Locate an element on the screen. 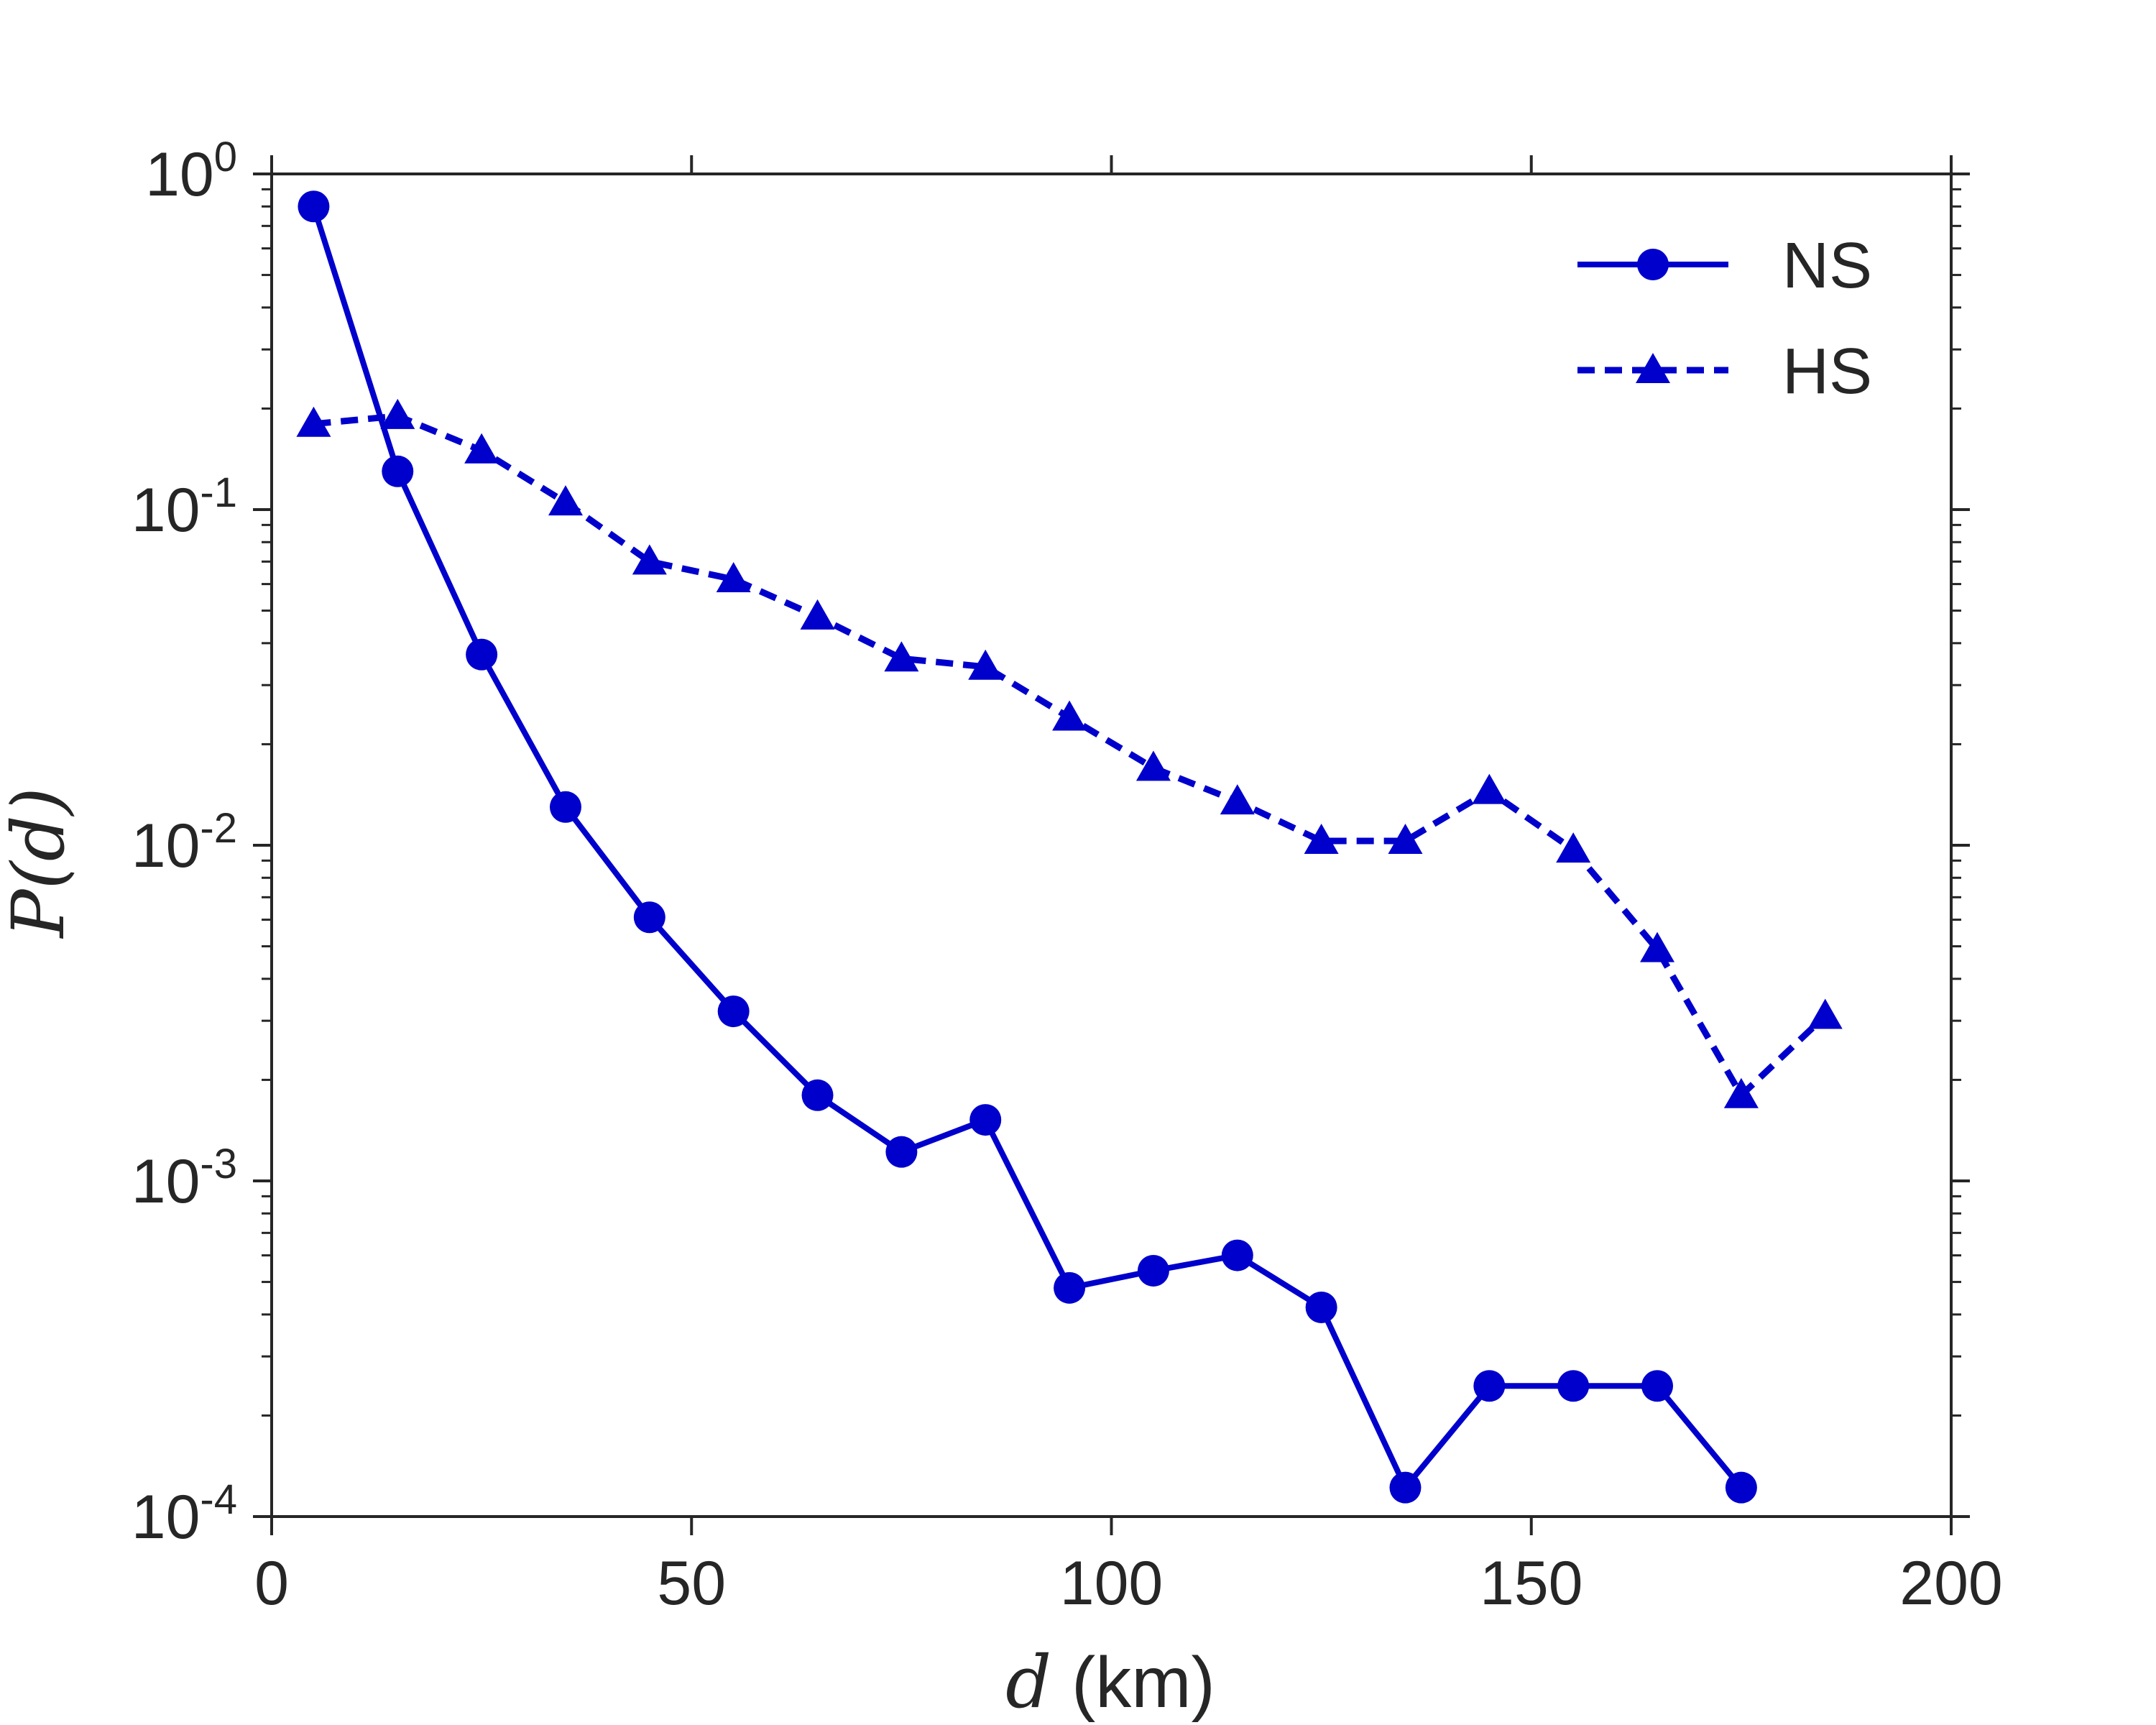 The height and width of the screenshot is (1725, 2156). y-tick-label: 10⁰ is located at coordinates (191, 171).